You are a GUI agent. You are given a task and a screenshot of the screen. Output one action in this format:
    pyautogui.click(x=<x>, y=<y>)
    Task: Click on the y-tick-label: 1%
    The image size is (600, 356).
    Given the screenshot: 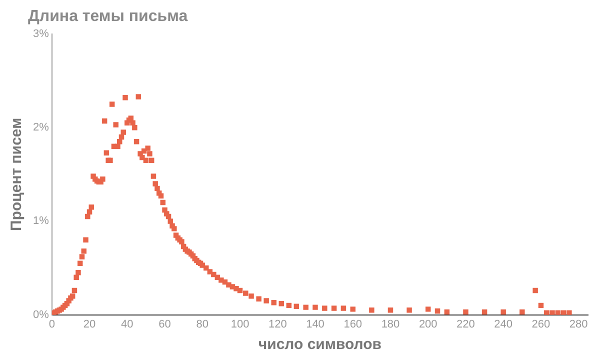 What is the action you would take?
    pyautogui.click(x=41, y=221)
    